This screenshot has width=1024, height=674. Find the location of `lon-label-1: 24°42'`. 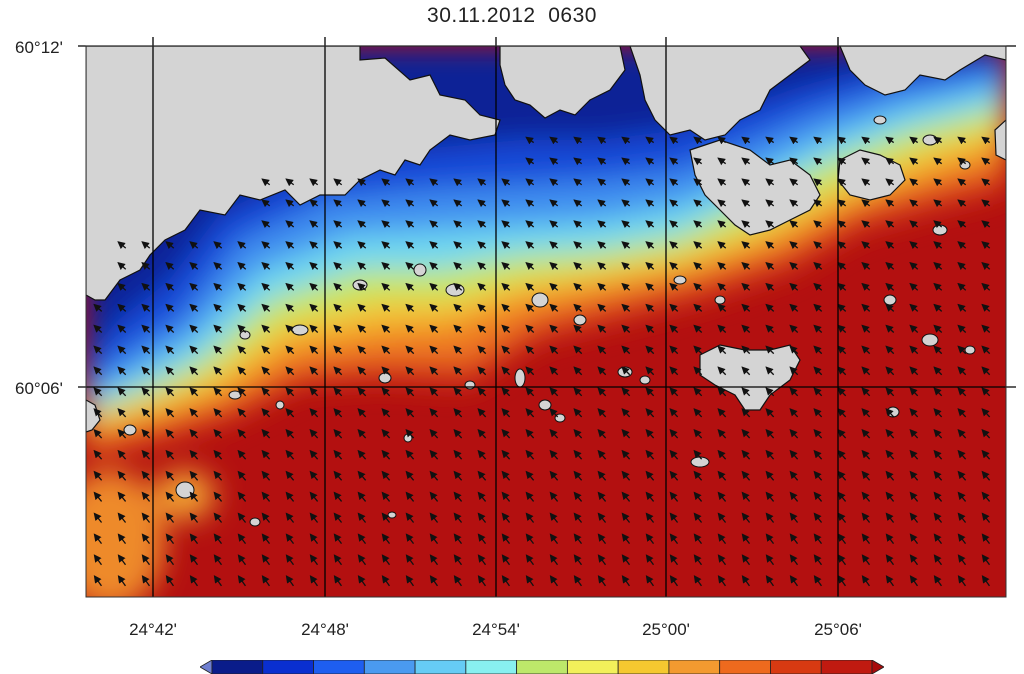

lon-label-1: 24°42' is located at coordinates (153, 629).